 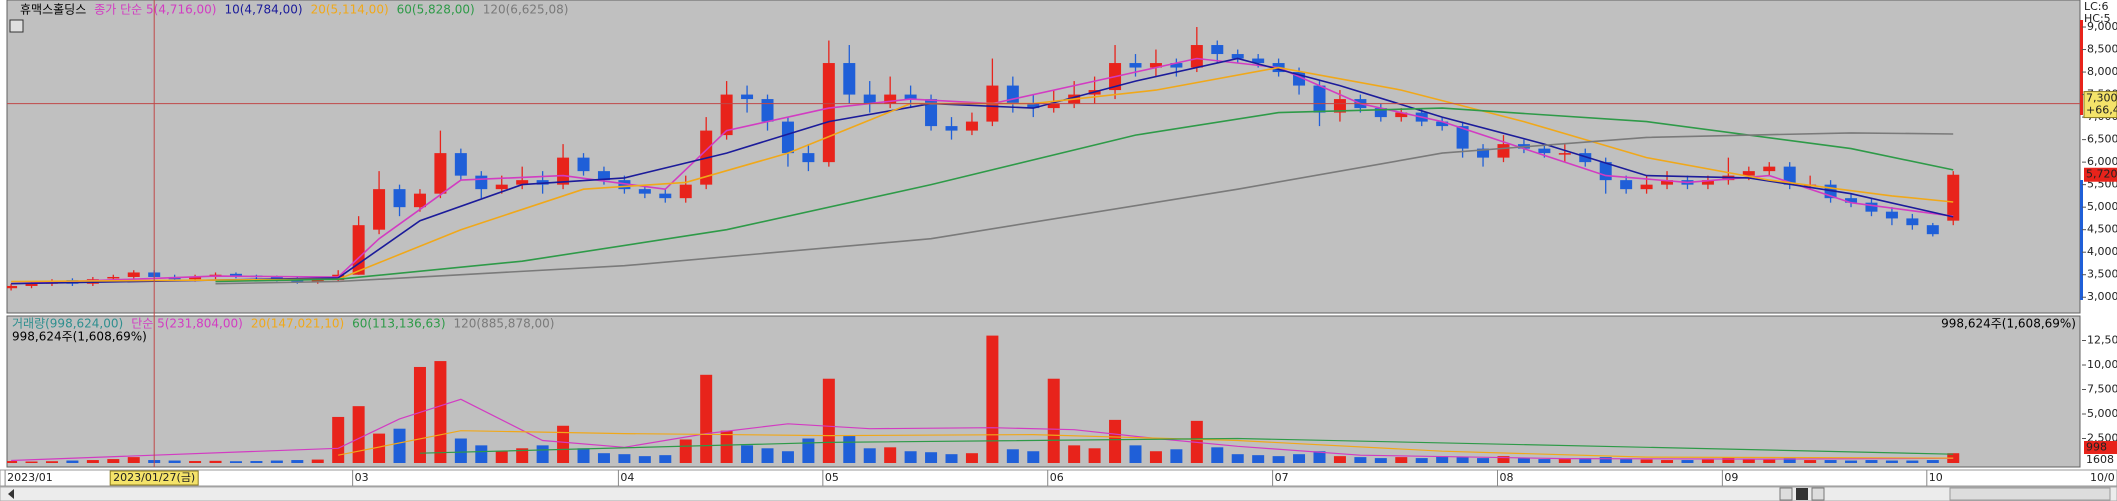 What do you see at coordinates (67, 324) in the screenshot?
I see `legend-entry: 거래량(998,624,00)` at bounding box center [67, 324].